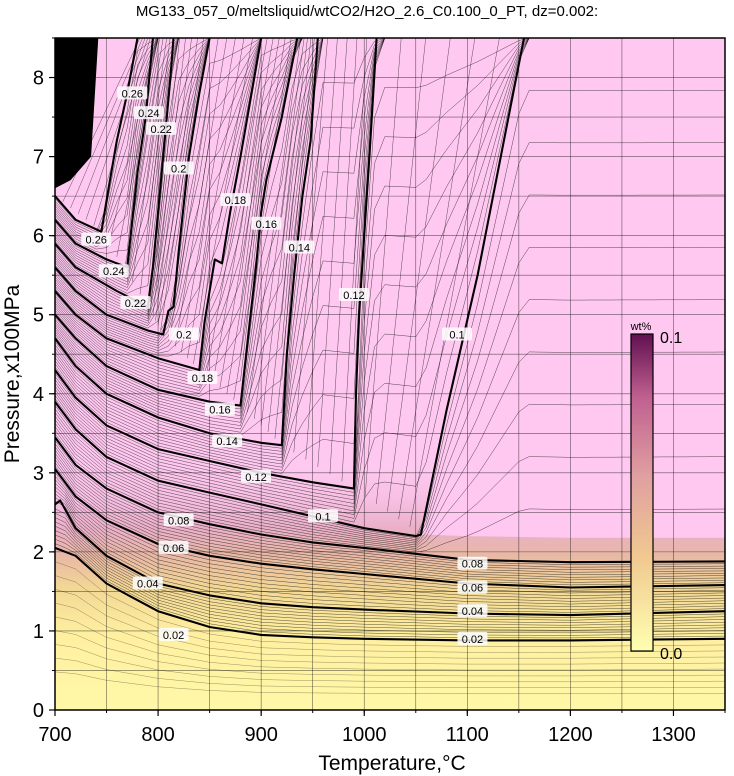  I want to click on contour-label: 0.2, so click(178, 169).